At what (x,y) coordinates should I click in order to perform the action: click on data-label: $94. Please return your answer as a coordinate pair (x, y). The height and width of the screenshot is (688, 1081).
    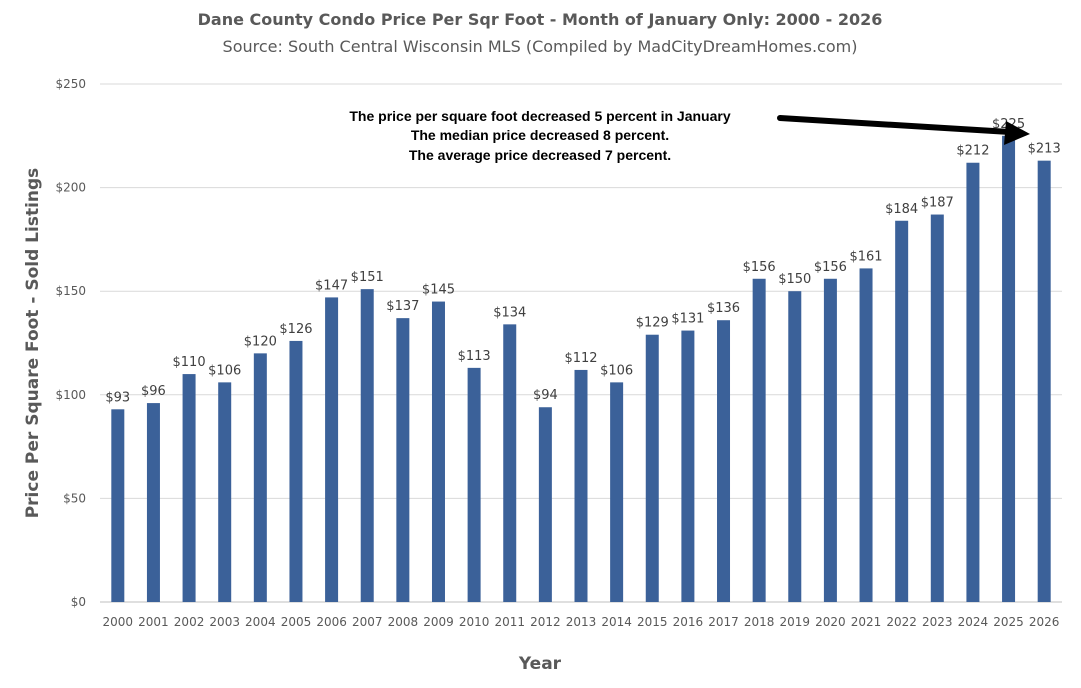
    Looking at the image, I should click on (545, 395).